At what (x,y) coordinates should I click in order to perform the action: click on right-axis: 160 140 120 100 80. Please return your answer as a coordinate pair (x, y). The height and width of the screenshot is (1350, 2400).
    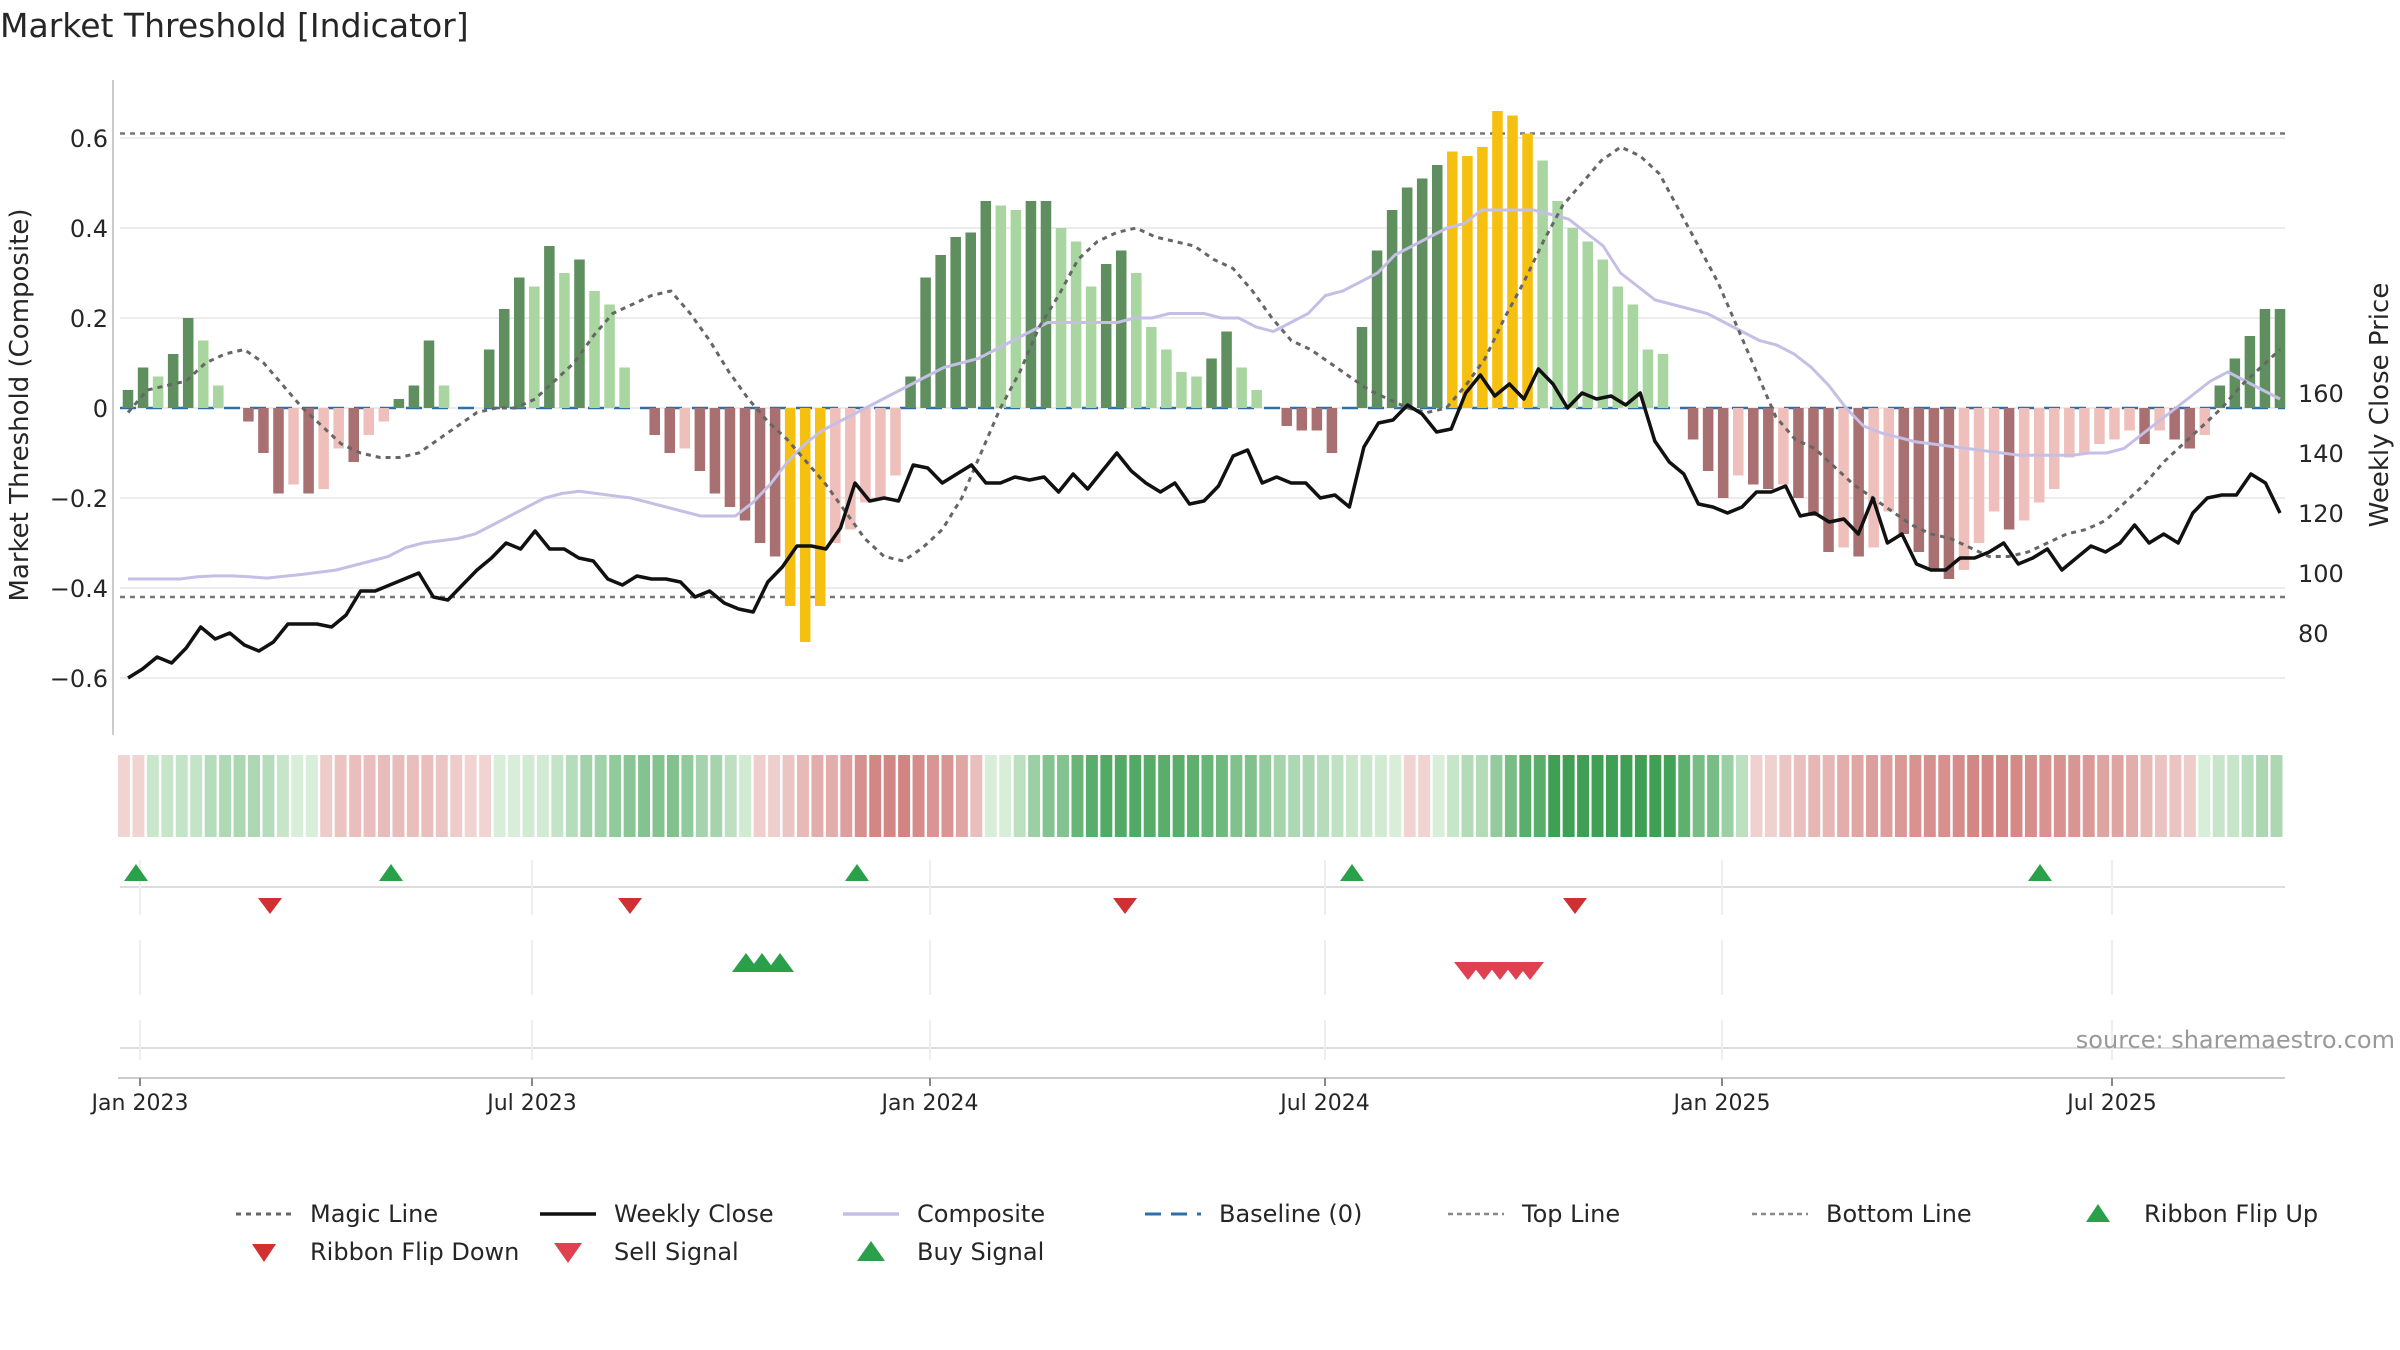
    Looking at the image, I should click on (2321, 514).